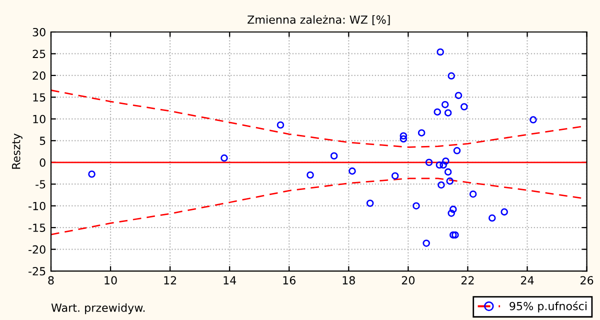 This screenshot has width=600, height=320. I want to click on x-tick-label: 24, so click(527, 280).